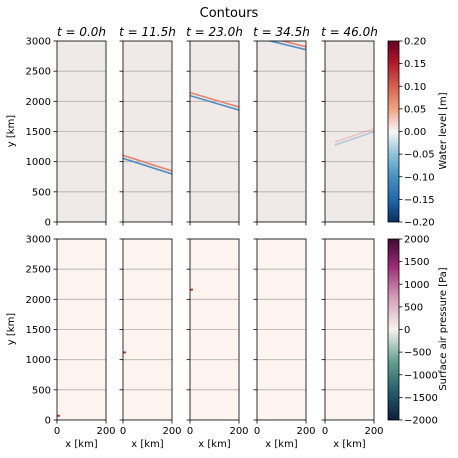 Image resolution: width=458 pixels, height=458 pixels. What do you see at coordinates (421, 421) in the screenshot?
I see `colorbar-tick-label: −2000` at bounding box center [421, 421].